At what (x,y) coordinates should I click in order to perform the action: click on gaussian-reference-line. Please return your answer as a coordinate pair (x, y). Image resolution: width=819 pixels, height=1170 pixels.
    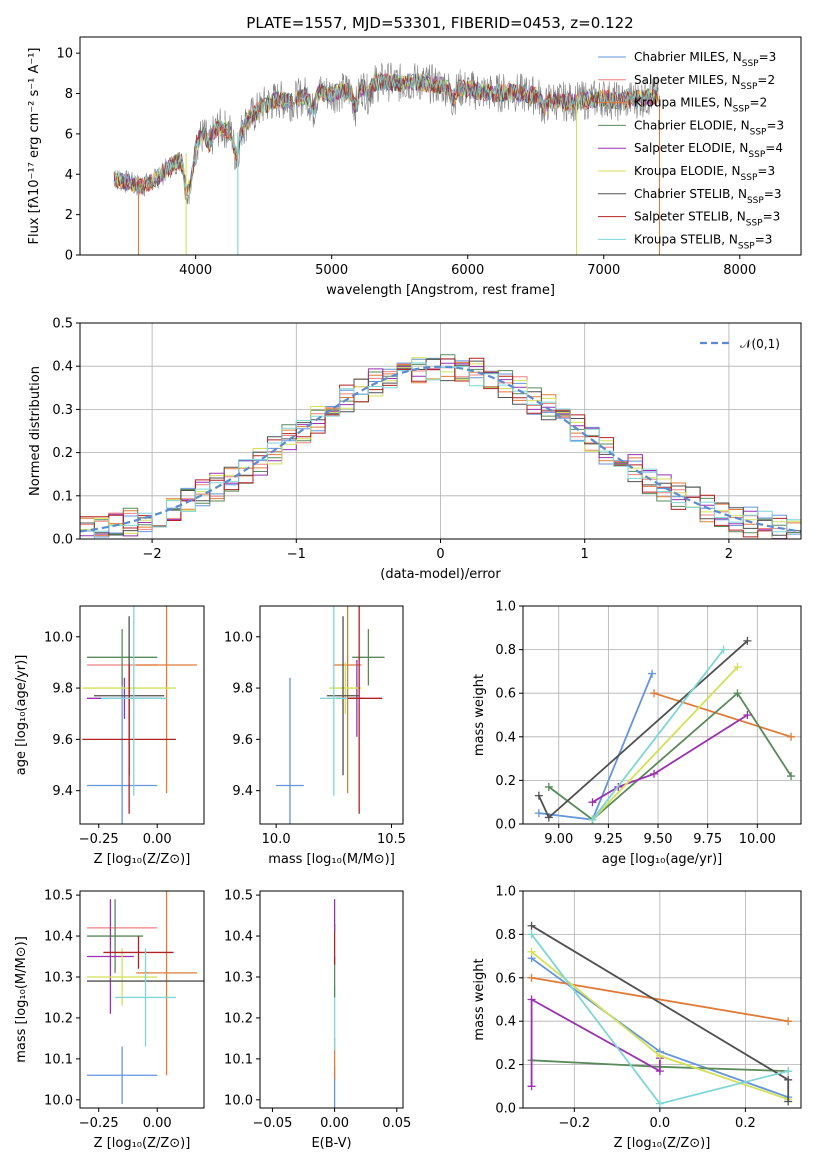
    Looking at the image, I should click on (440, 449).